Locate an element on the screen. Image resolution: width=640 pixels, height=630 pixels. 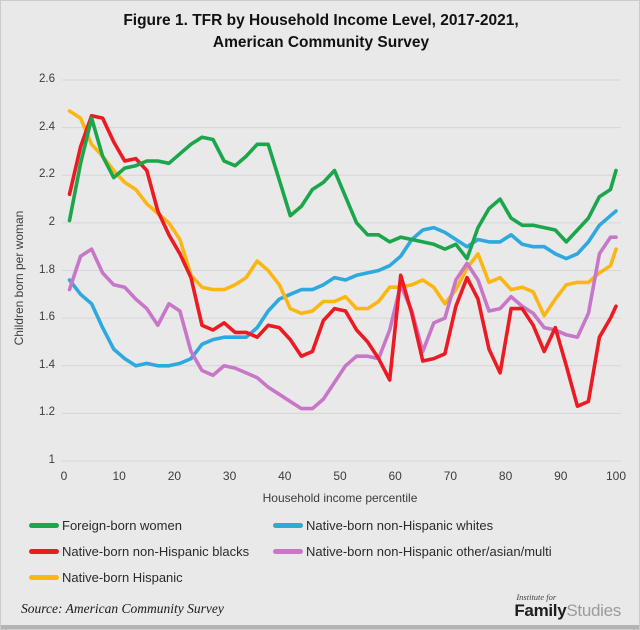
y-tick-label: 1.4 is located at coordinates (47, 364).